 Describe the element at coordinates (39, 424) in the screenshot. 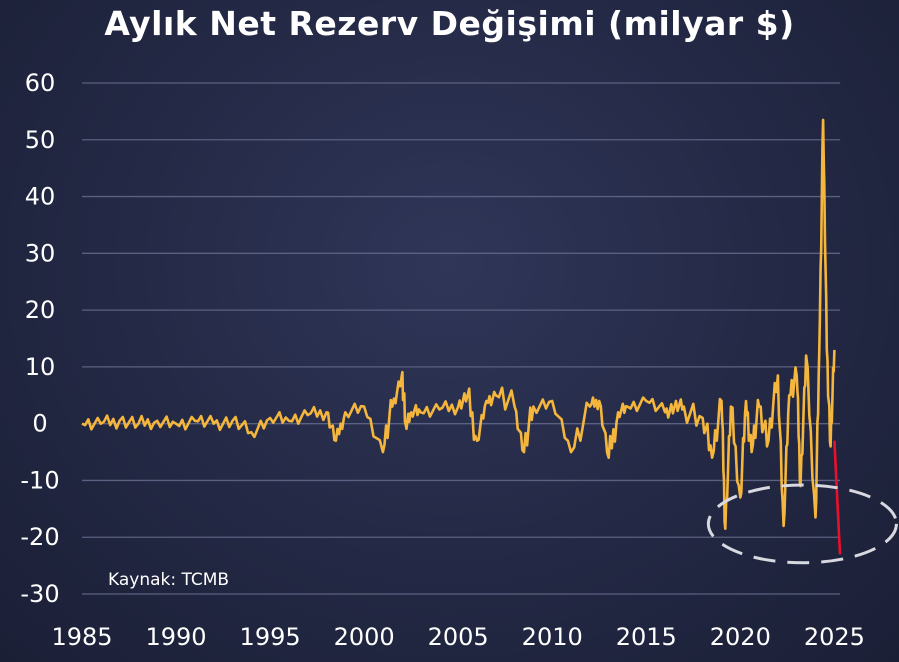

I see `y-tick-label: 0` at that location.